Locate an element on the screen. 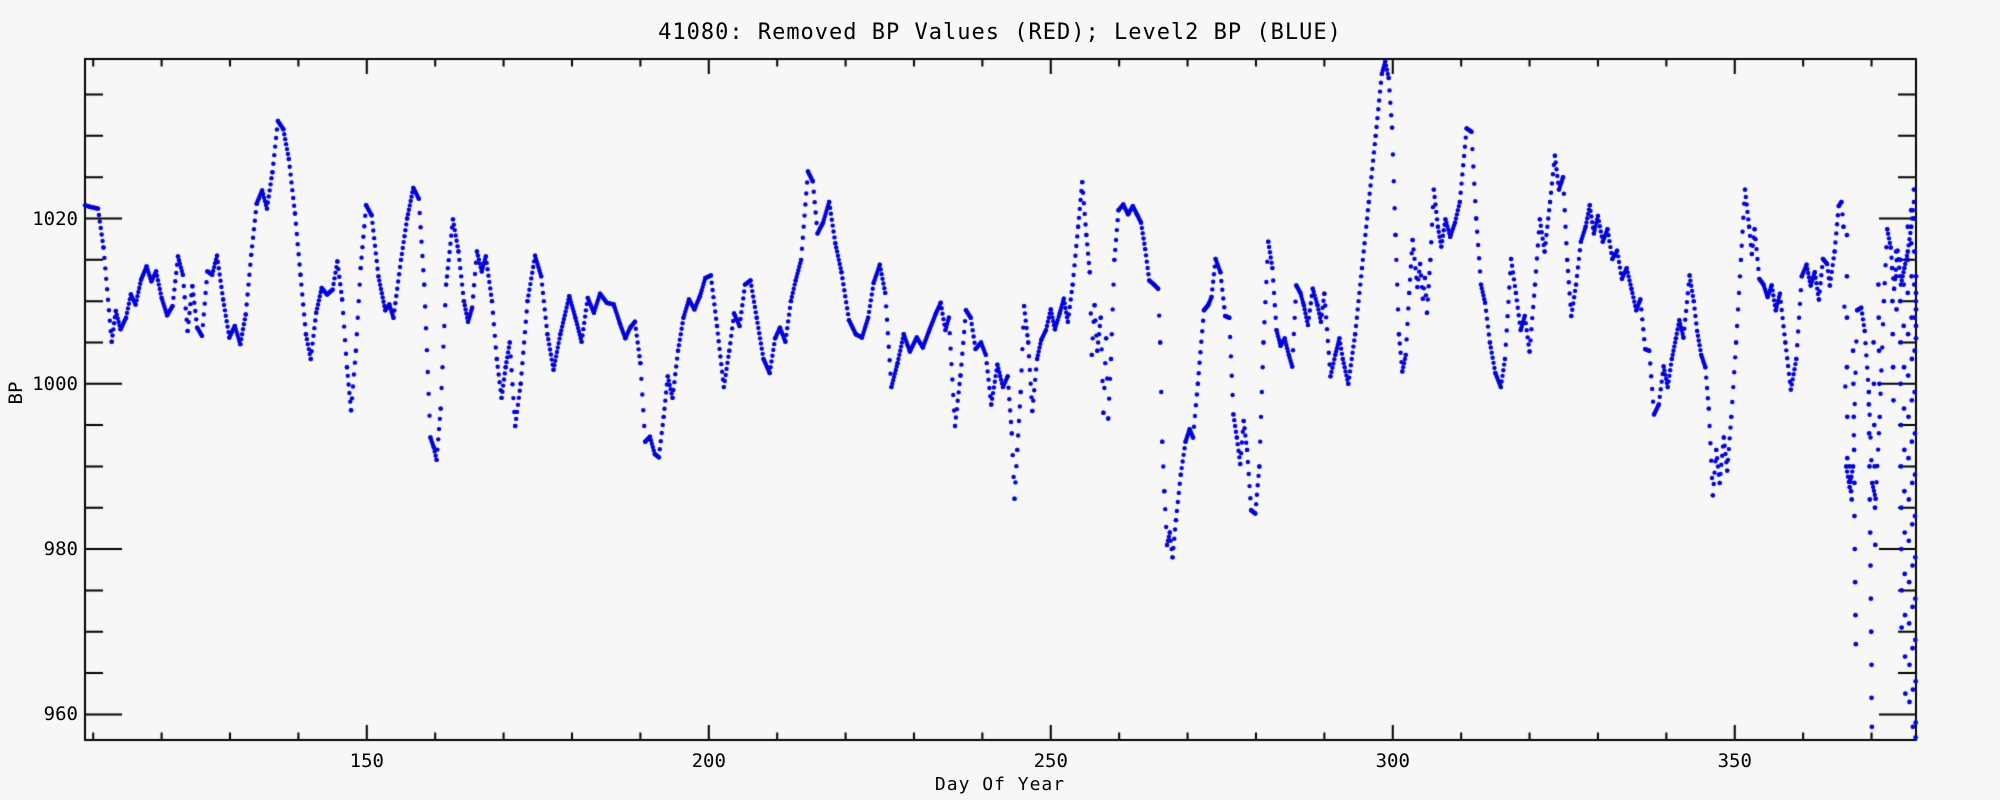  y-tick-label: 980 is located at coordinates (60, 549).